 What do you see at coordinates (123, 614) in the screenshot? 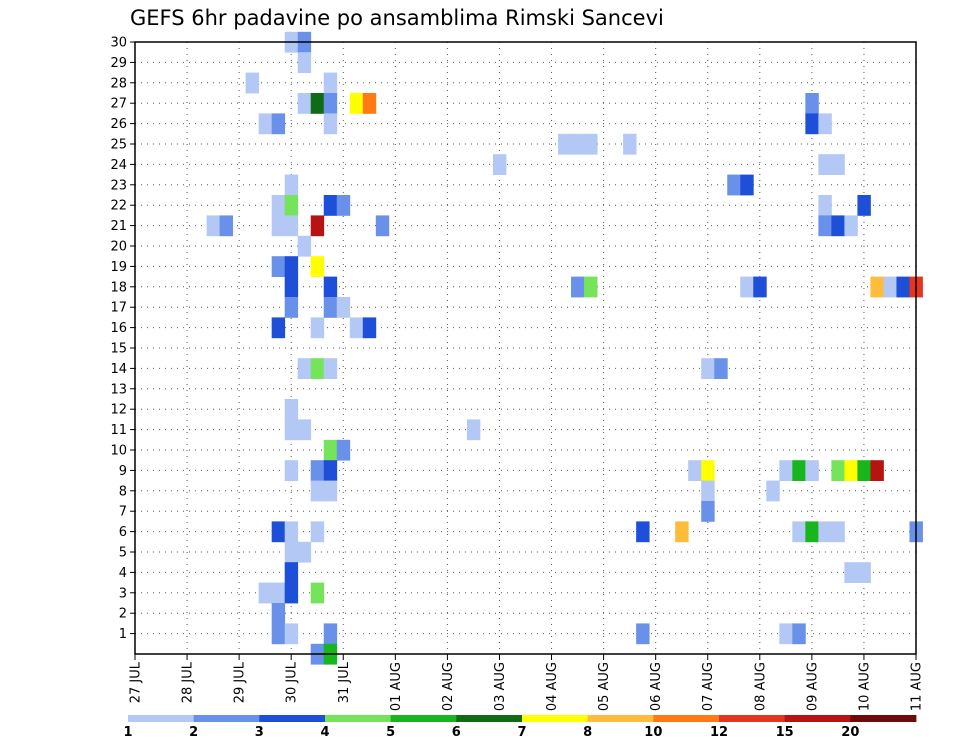
I see `y-tick-label: 2` at bounding box center [123, 614].